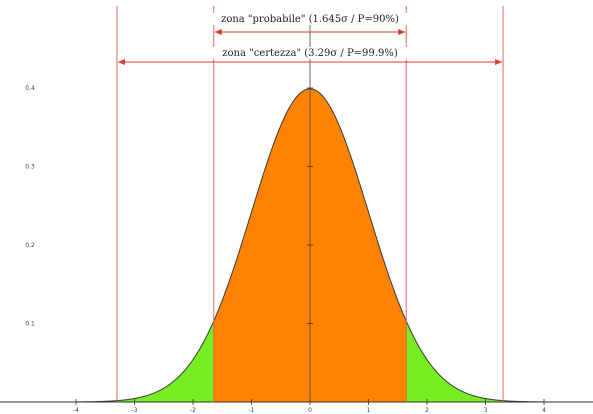 Image resolution: width=593 pixels, height=414 pixels. I want to click on annotation-label: zona "certezza" (3.29σ / P=99.9%), so click(310, 53).